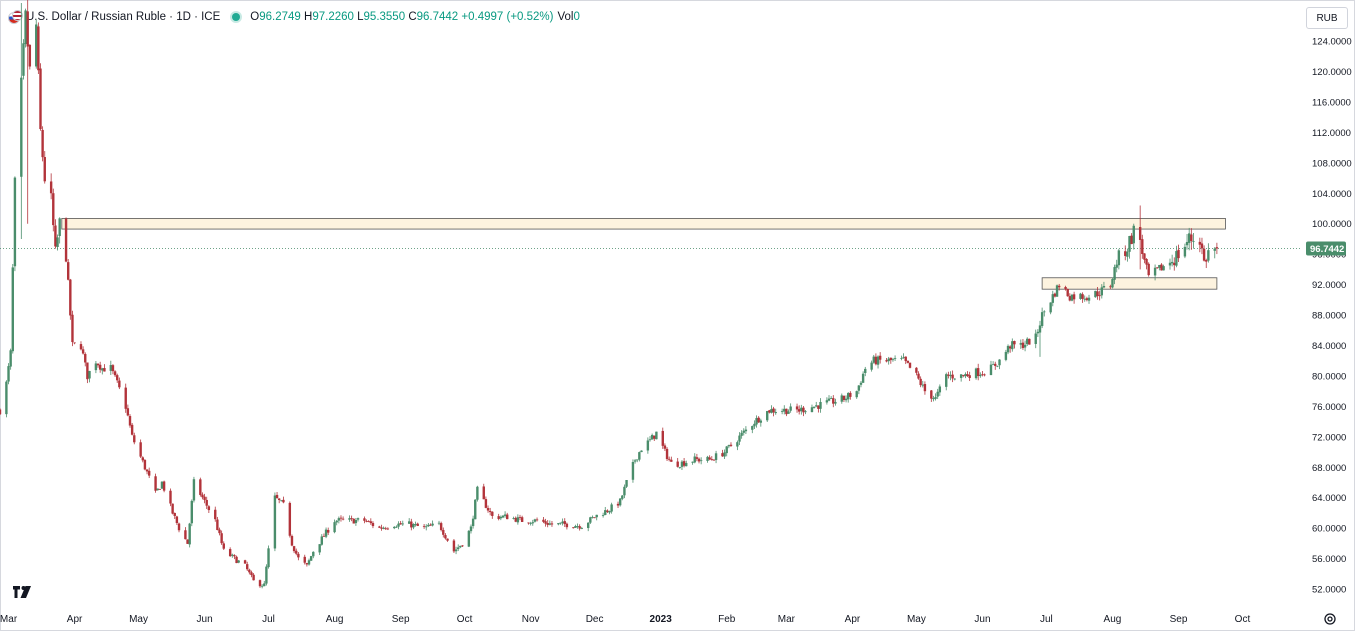 The image size is (1357, 633). I want to click on y-tick-label: 120.0000, so click(1332, 72).